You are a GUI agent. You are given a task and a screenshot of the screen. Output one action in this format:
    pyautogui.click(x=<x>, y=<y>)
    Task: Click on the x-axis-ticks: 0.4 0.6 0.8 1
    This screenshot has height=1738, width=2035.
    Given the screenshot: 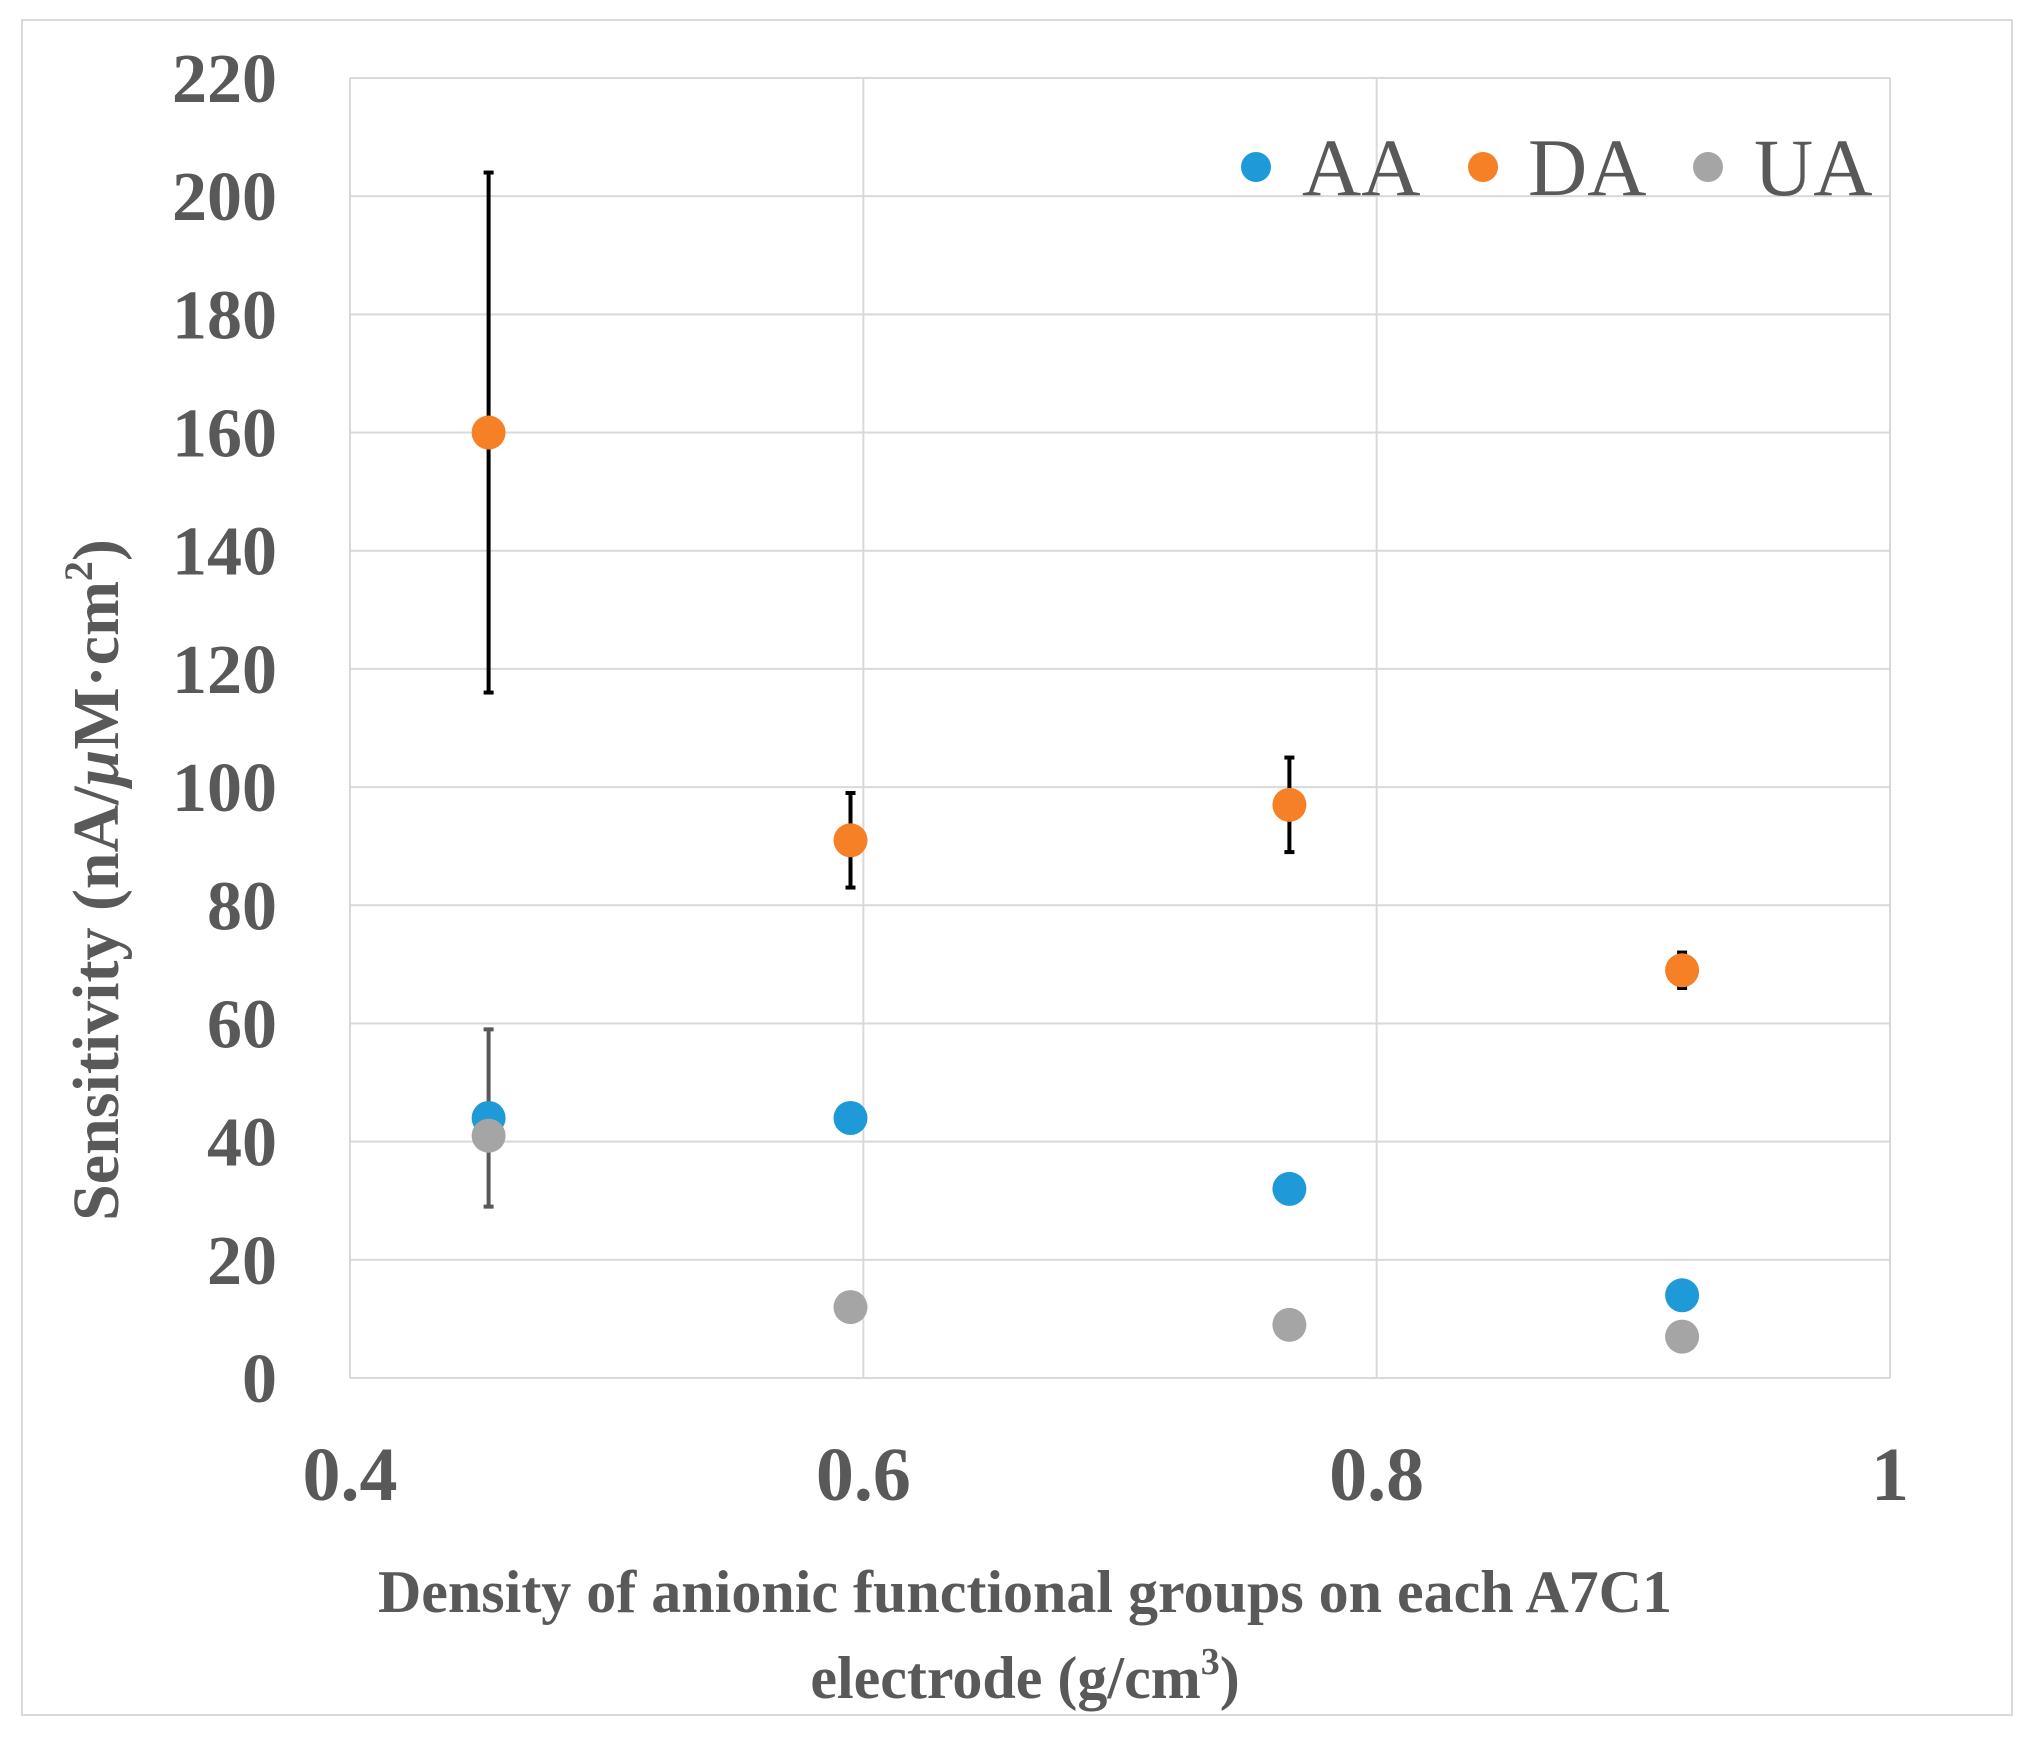 What is the action you would take?
    pyautogui.click(x=1106, y=1475)
    